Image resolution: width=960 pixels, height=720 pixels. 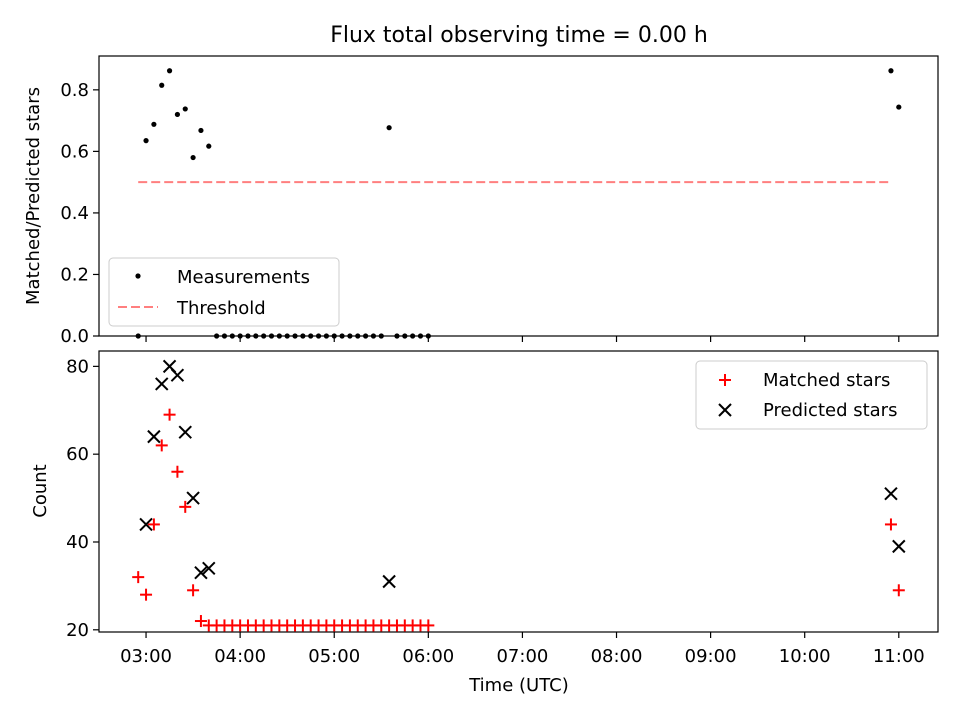 I want to click on bottom-legend: Matched stars Predicted stars, so click(x=811, y=395).